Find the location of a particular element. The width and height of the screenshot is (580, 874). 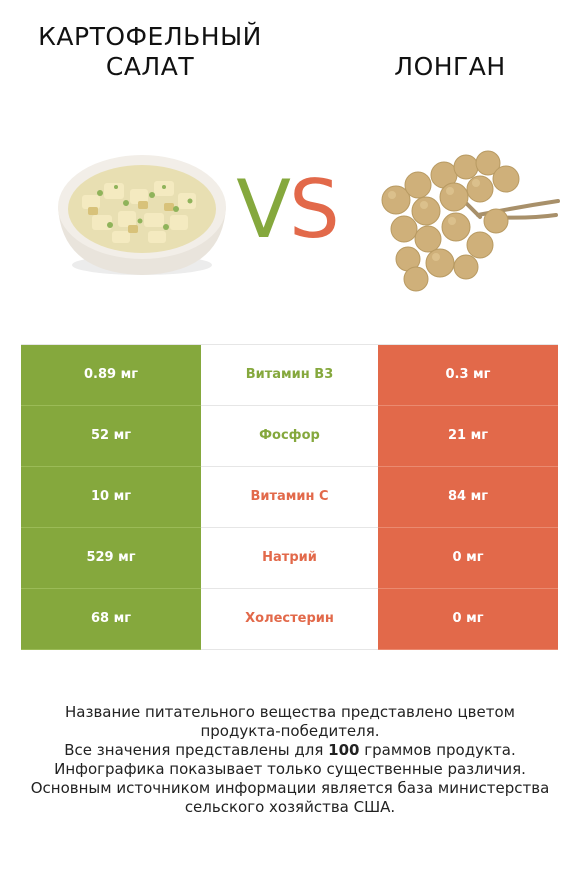

footer-amount: 100 is located at coordinates (344, 750).